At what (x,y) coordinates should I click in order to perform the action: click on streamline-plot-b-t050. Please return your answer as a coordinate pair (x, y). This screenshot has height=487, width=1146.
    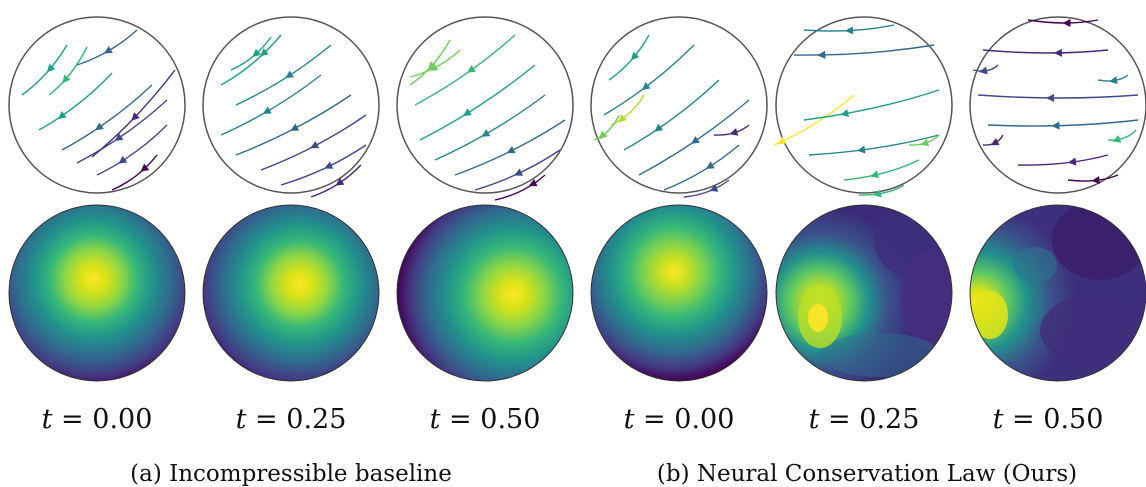
    Looking at the image, I should click on (1057, 105).